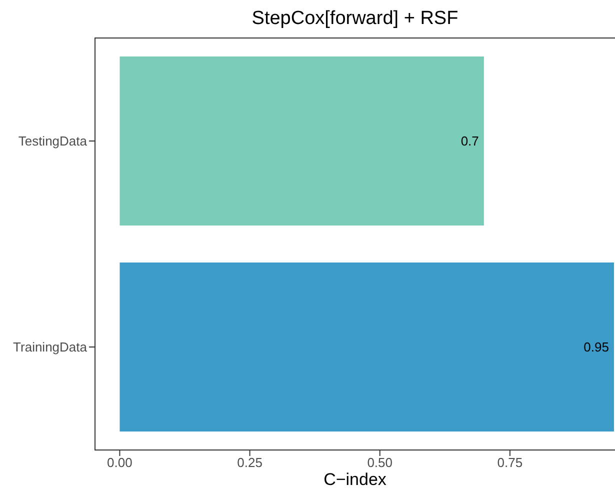 Image resolution: width=615 pixels, height=495 pixels. Describe the element at coordinates (119, 462) in the screenshot. I see `x-tick-label: 0.00` at that location.